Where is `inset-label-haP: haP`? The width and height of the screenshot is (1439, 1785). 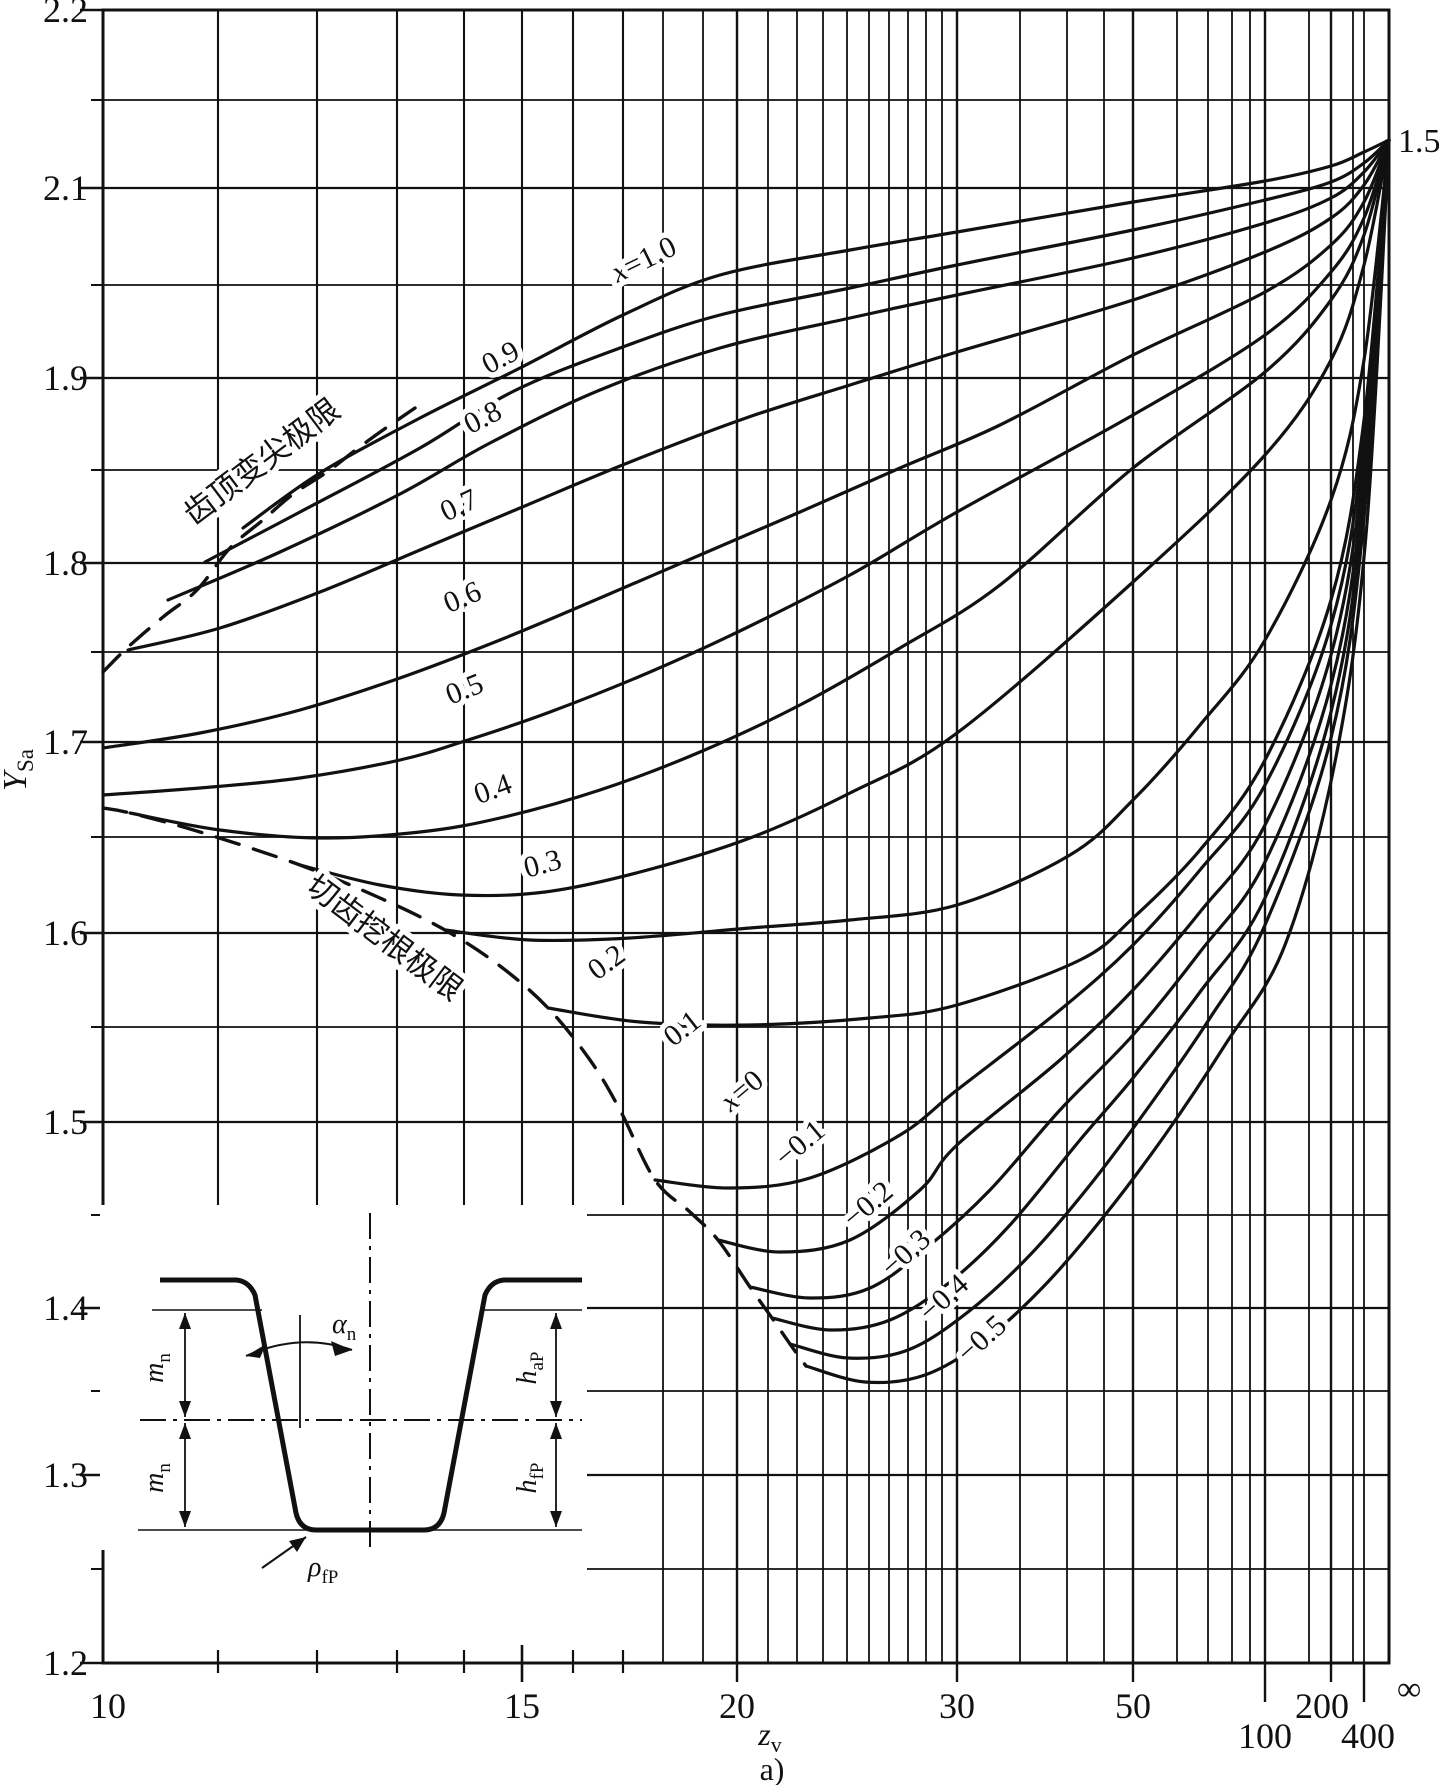 inset-label-haP: haP is located at coordinates (530, 1368).